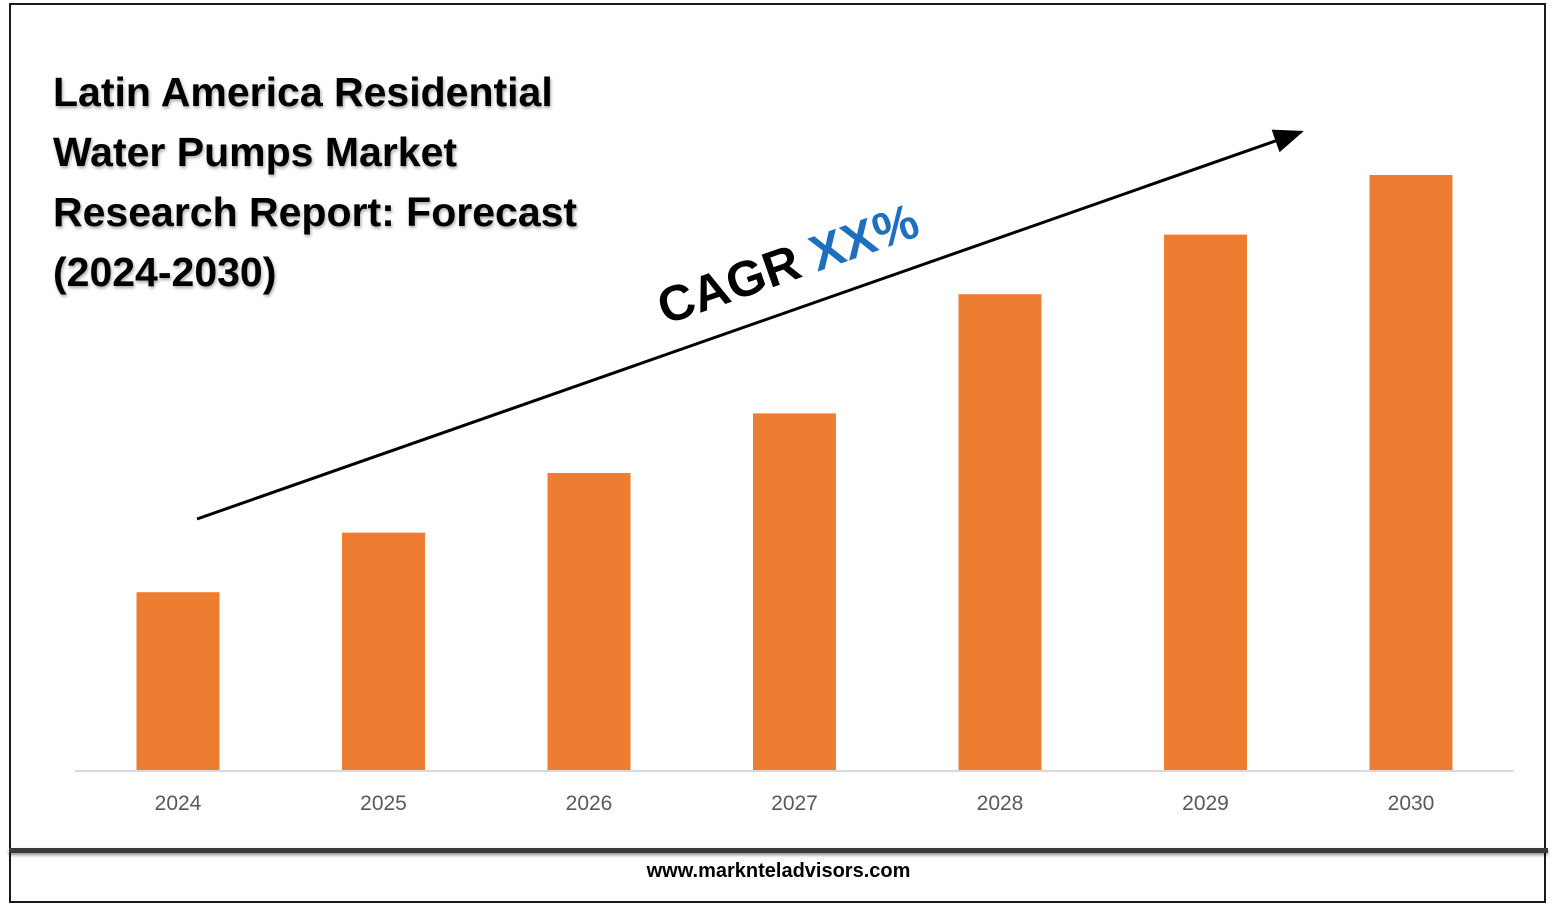 Image resolution: width=1557 pixels, height=906 pixels. What do you see at coordinates (778, 850) in the screenshot?
I see `footer-divider` at bounding box center [778, 850].